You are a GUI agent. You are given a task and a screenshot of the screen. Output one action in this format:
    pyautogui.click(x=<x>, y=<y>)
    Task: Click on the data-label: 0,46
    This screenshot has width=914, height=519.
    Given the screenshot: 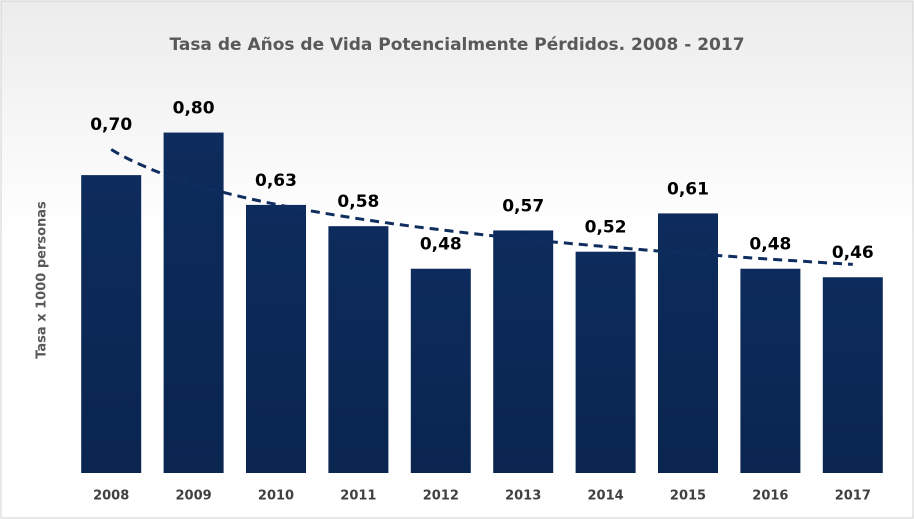 What is the action you would take?
    pyautogui.click(x=853, y=253)
    